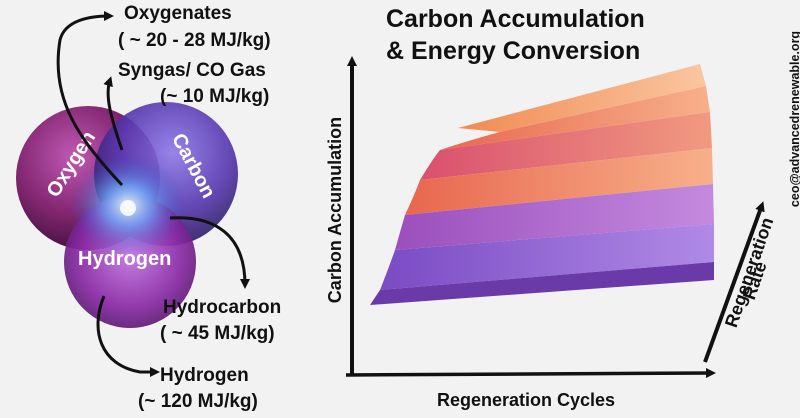 The height and width of the screenshot is (418, 800). I want to click on hydrocarbon-name: Hydrocarbon, so click(222, 307).